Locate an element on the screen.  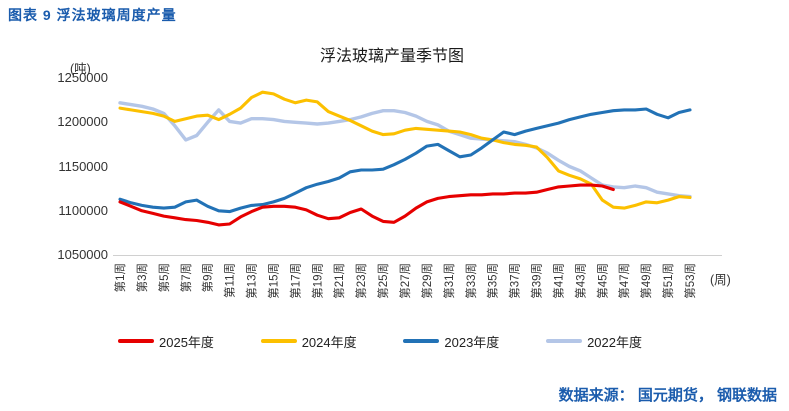
chart-caption: 图表 9 浮法玻璃周度产量 is located at coordinates (92, 15).